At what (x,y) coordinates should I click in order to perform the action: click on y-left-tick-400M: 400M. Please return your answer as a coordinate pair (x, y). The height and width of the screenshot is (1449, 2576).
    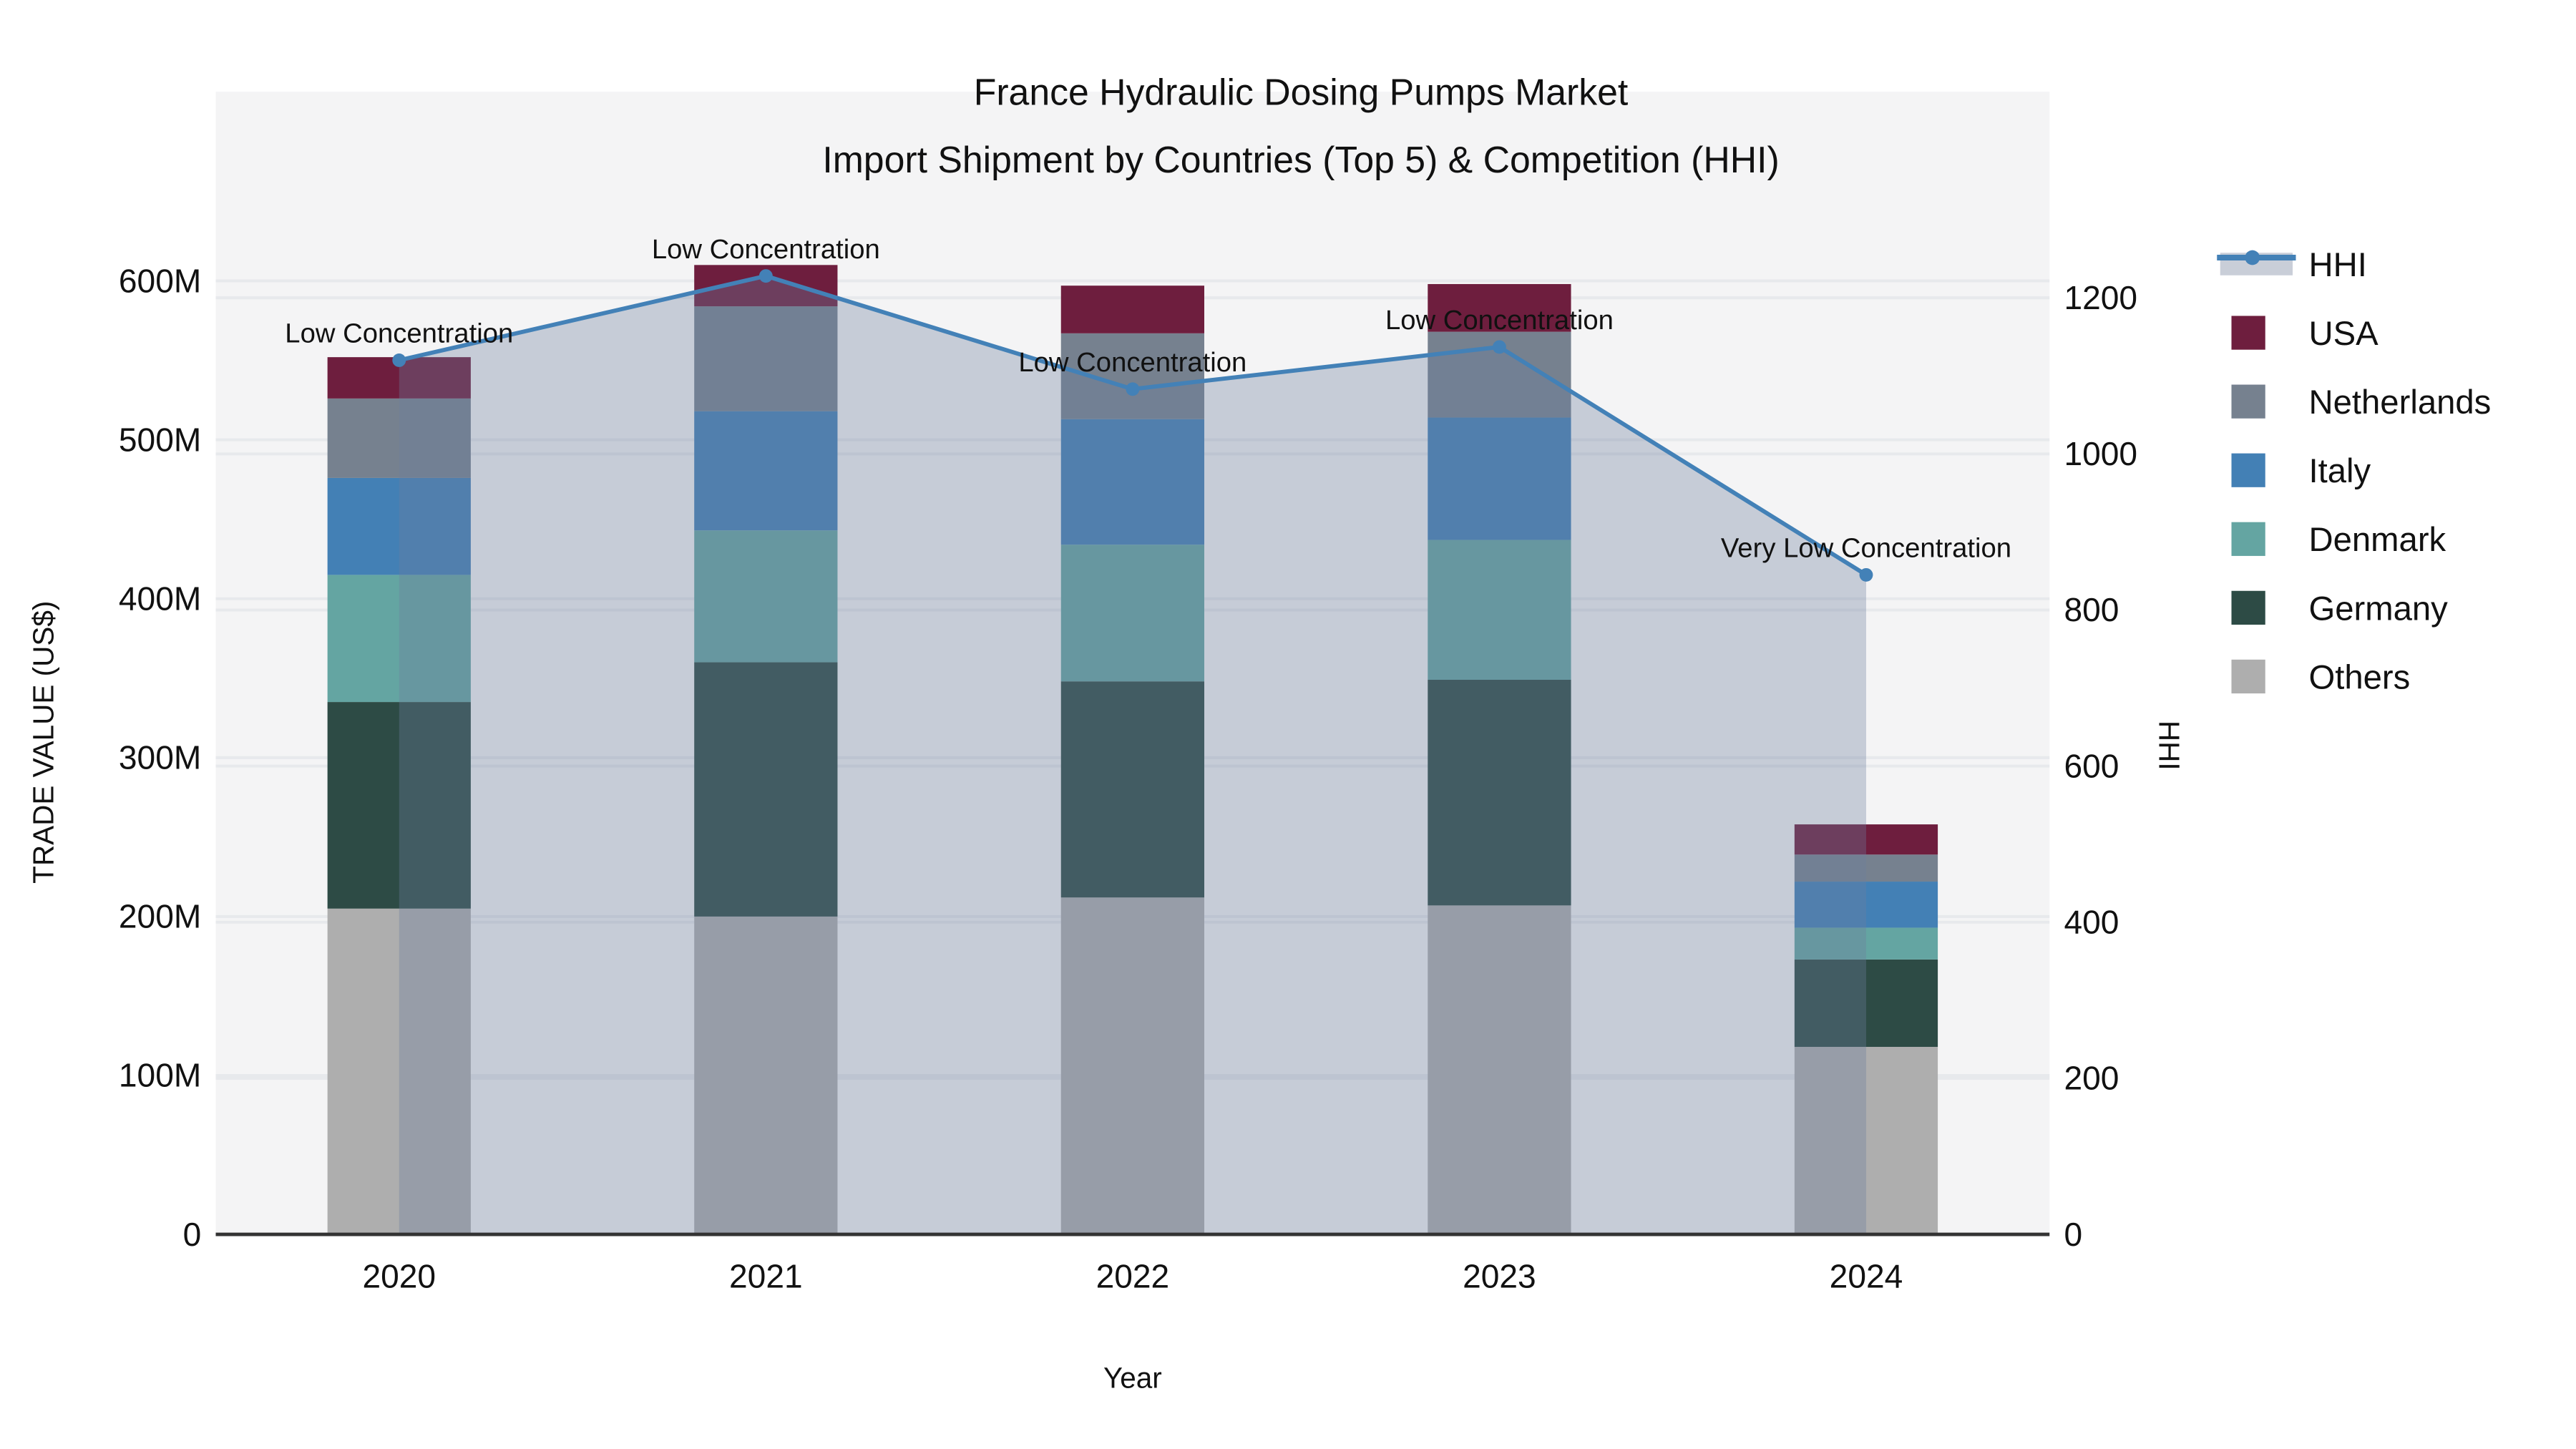
    Looking at the image, I should click on (160, 598).